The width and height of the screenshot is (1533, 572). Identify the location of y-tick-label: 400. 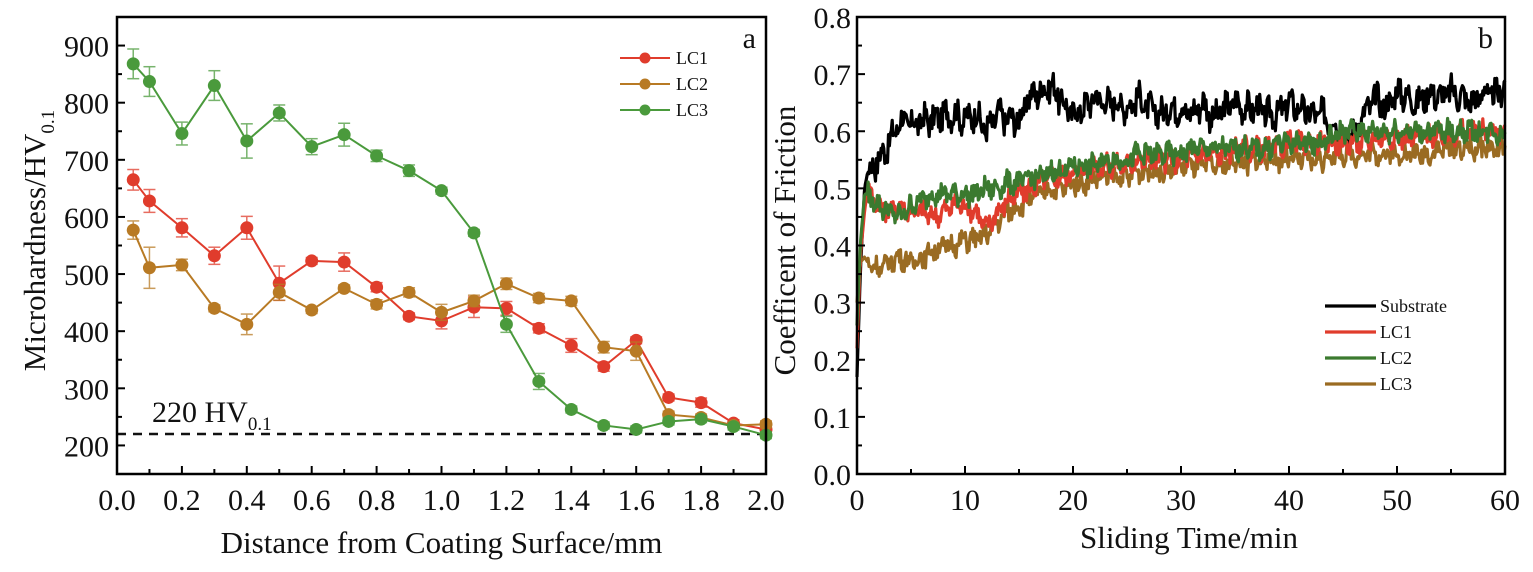
(86, 332).